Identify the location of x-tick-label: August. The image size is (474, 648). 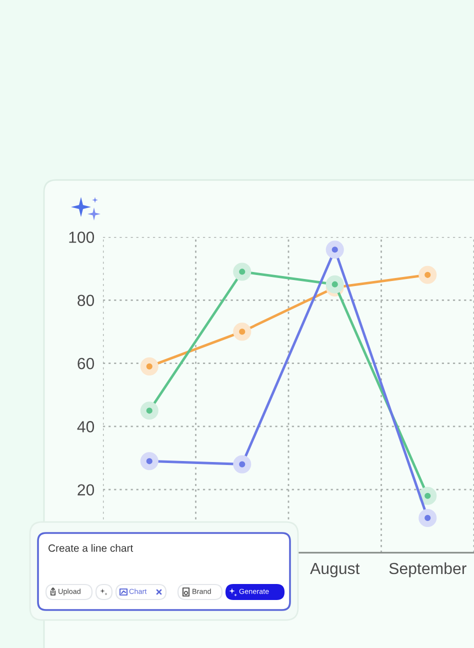
(335, 570).